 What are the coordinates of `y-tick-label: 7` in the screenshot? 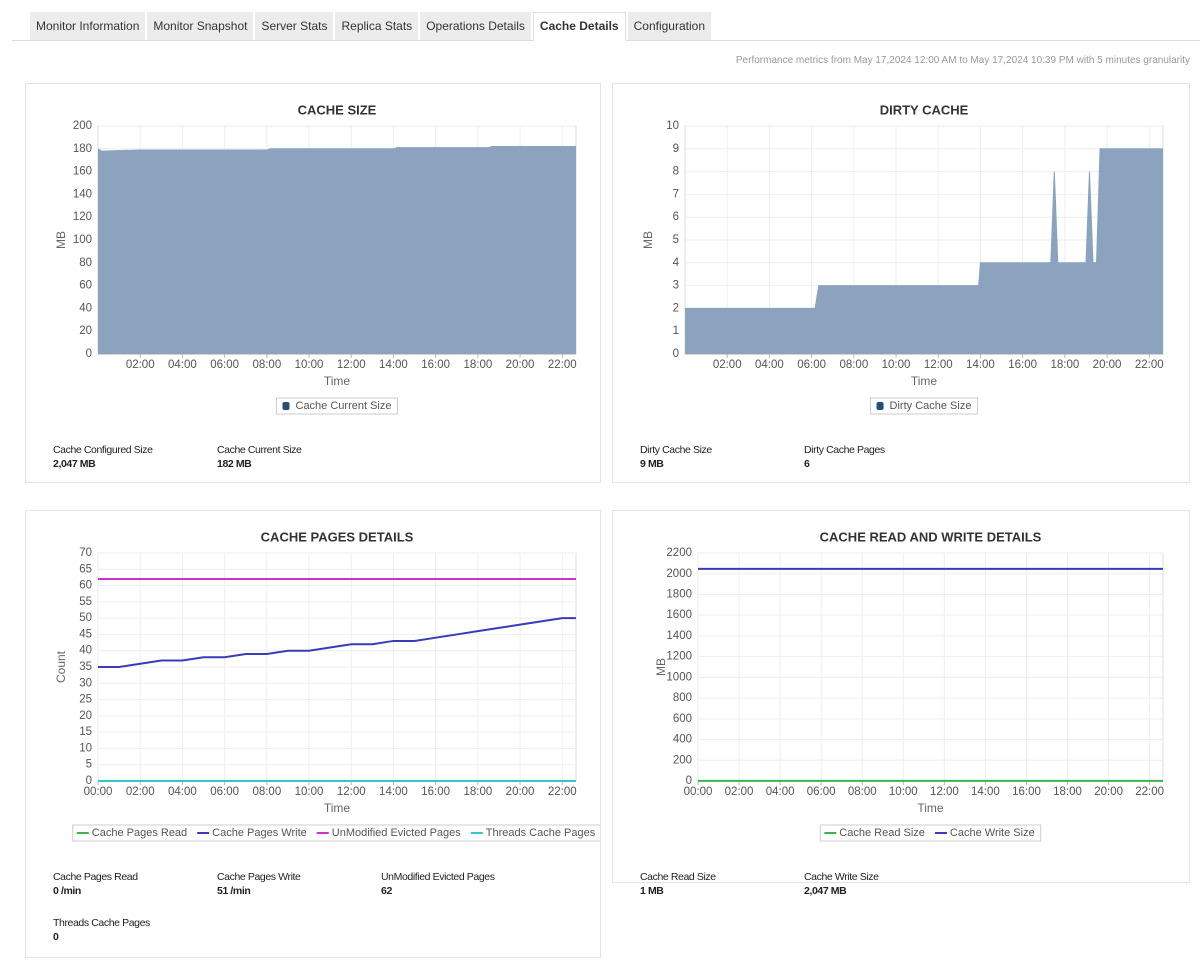 It's located at (676, 194).